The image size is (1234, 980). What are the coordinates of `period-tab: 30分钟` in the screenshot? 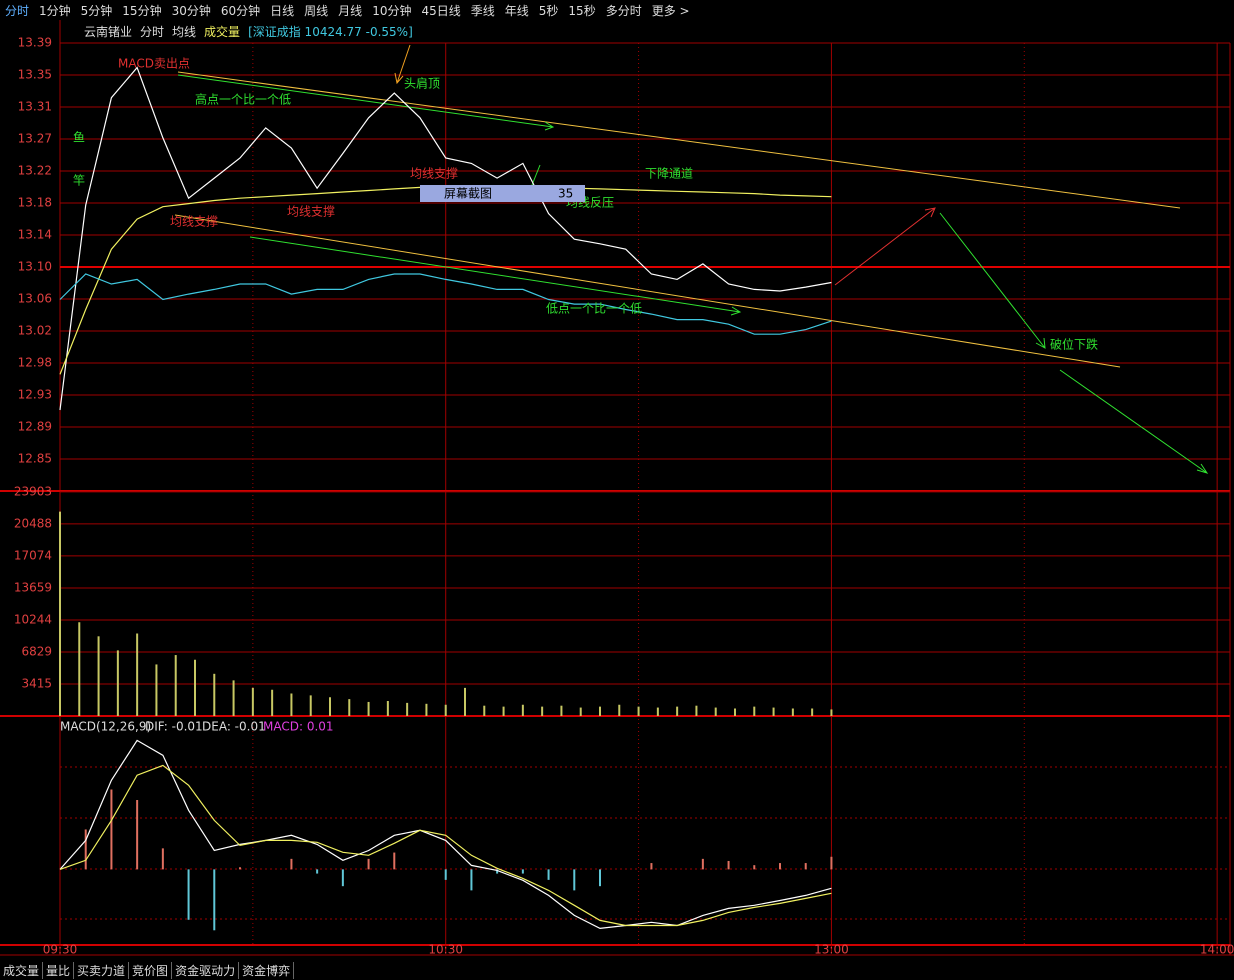 It's located at (191, 10).